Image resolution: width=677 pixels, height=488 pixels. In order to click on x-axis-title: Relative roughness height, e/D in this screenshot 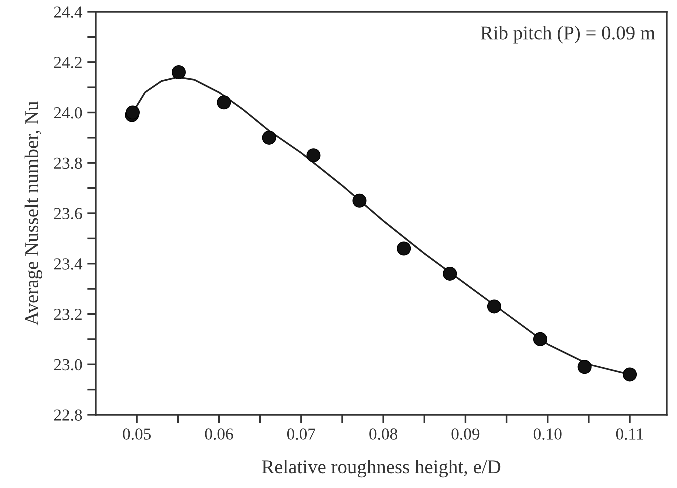, I will do `click(381, 469)`.